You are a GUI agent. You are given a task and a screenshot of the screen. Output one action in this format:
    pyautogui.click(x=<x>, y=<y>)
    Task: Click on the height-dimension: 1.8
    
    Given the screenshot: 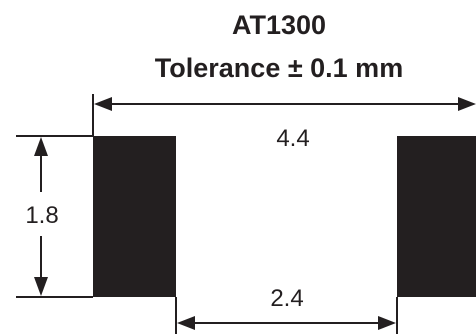 What is the action you would take?
    pyautogui.click(x=54, y=216)
    